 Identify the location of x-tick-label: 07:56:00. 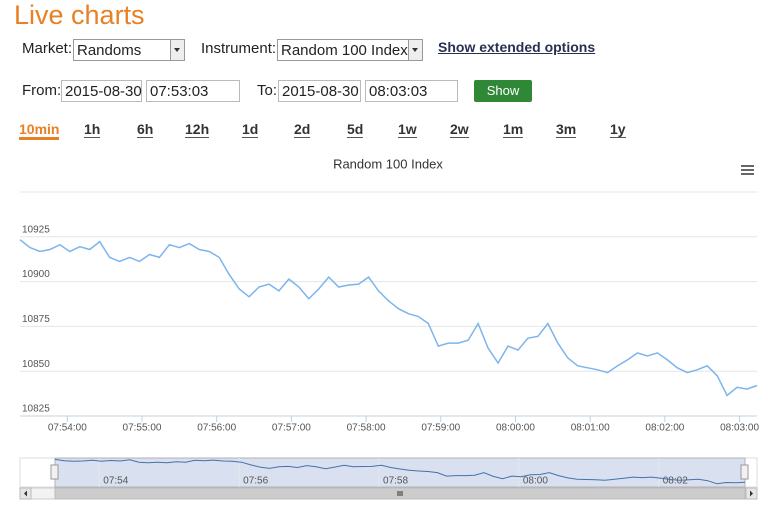
(216, 428).